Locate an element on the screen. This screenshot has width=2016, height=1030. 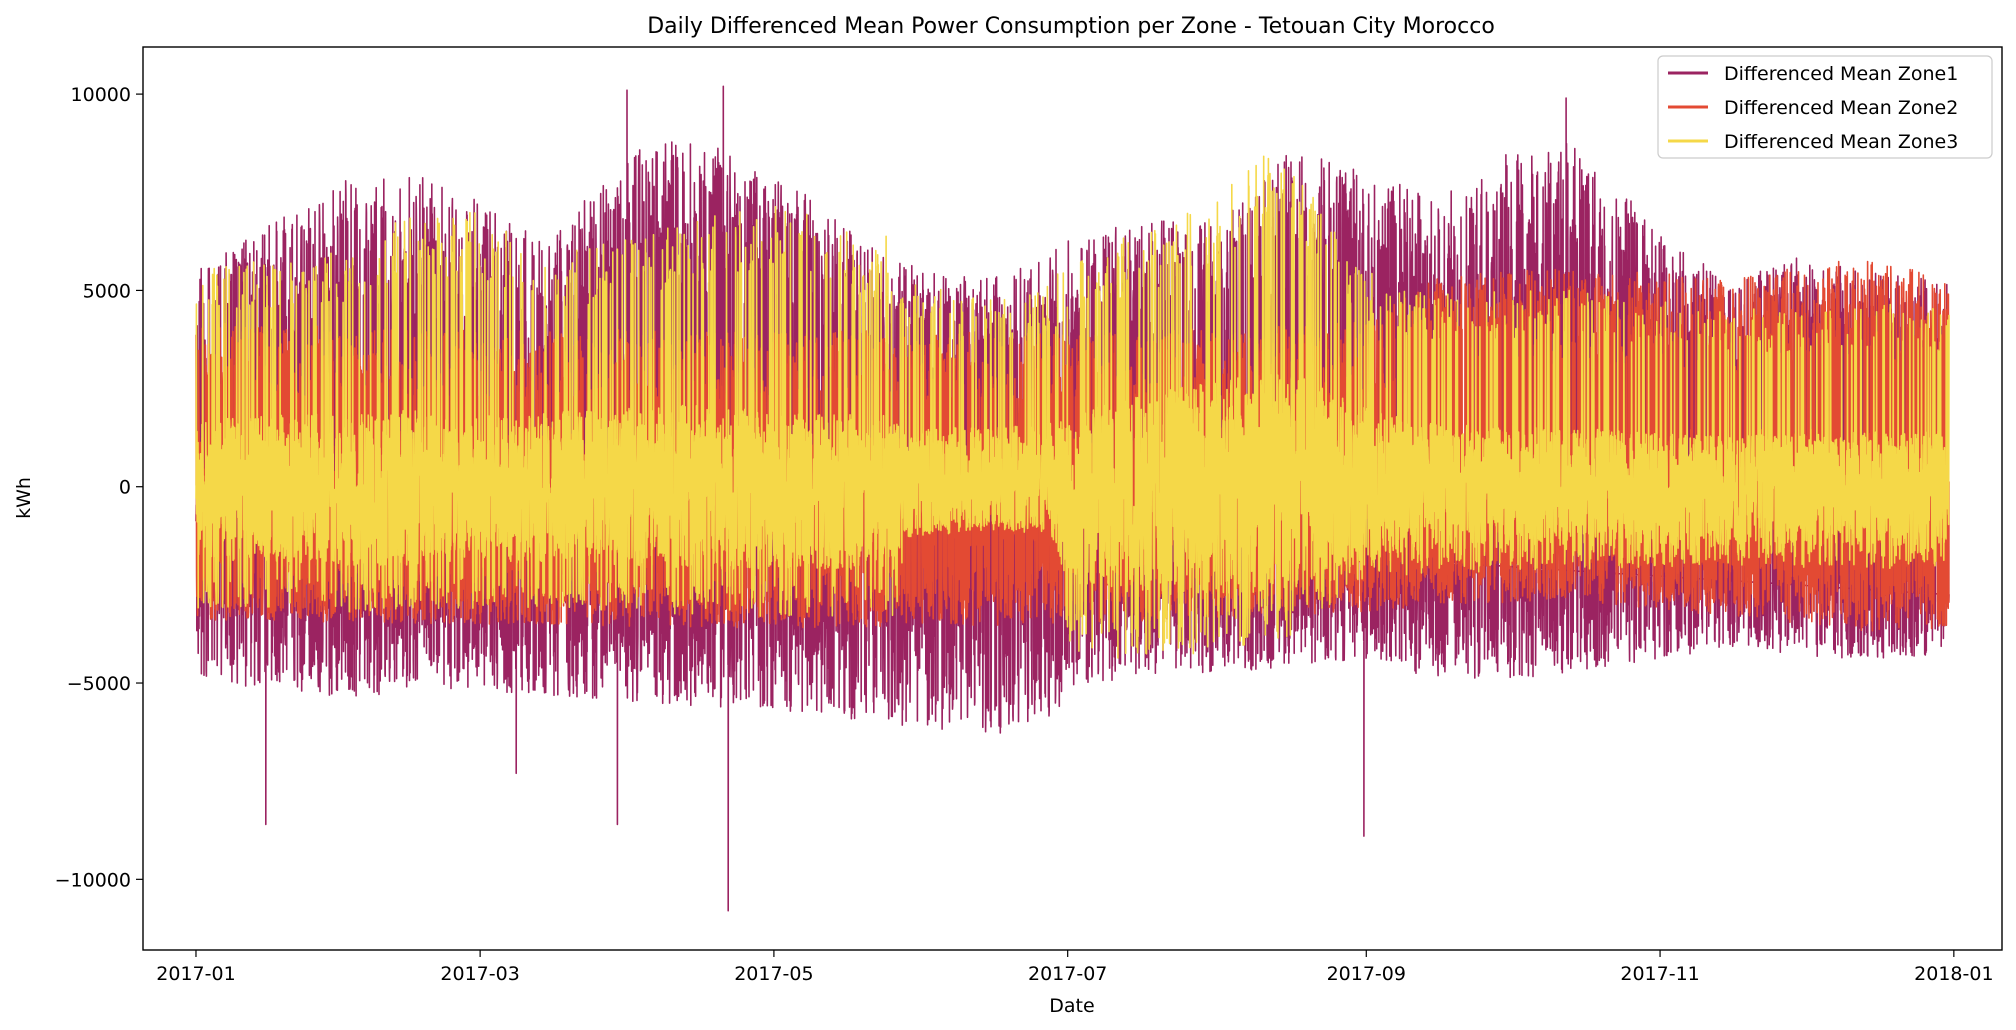
legend-label-zone2: Differenced Mean Zone2 is located at coordinates (1841, 108).